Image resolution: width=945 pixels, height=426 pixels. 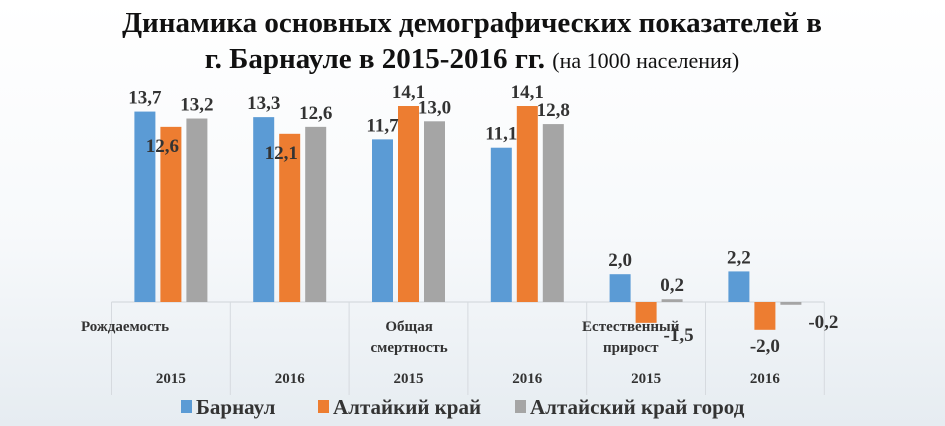 What do you see at coordinates (645, 60) in the screenshot?
I see `chart-title-note: (на 1000 населения)` at bounding box center [645, 60].